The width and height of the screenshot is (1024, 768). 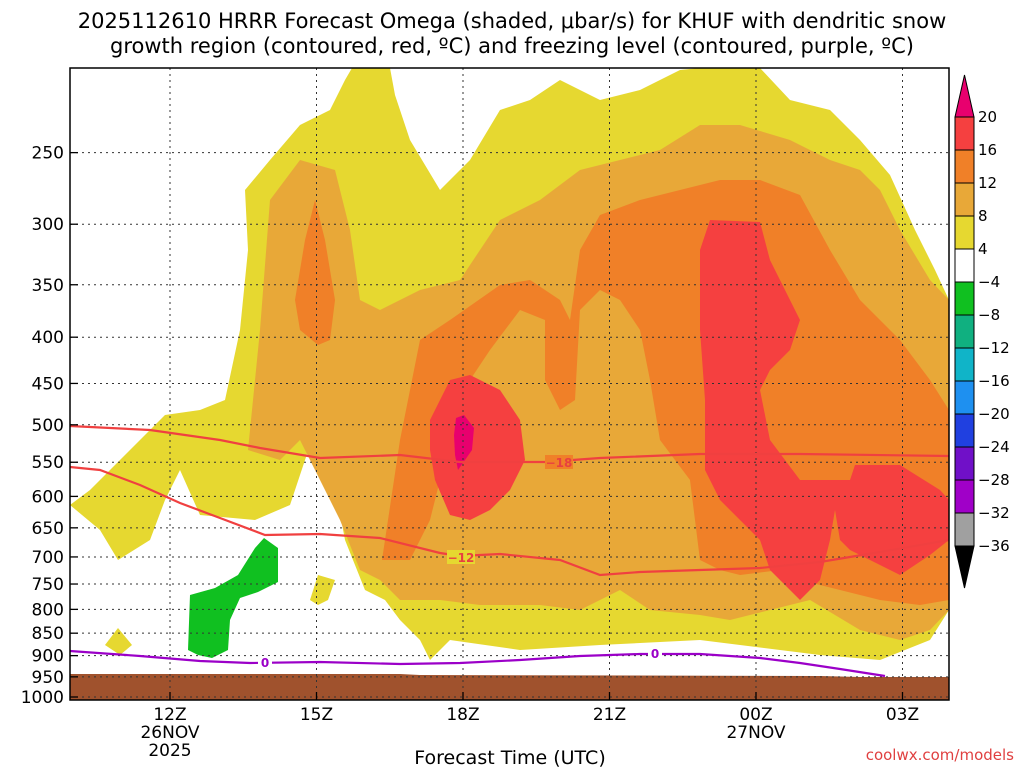 What do you see at coordinates (824, 410) in the screenshot?
I see `omega-region-16-20-right` at bounding box center [824, 410].